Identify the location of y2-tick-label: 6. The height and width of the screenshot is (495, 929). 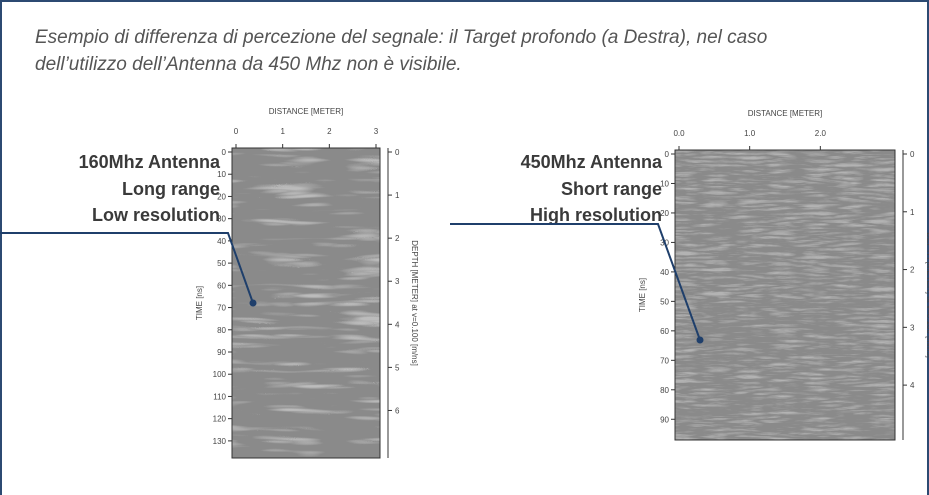
(397, 410).